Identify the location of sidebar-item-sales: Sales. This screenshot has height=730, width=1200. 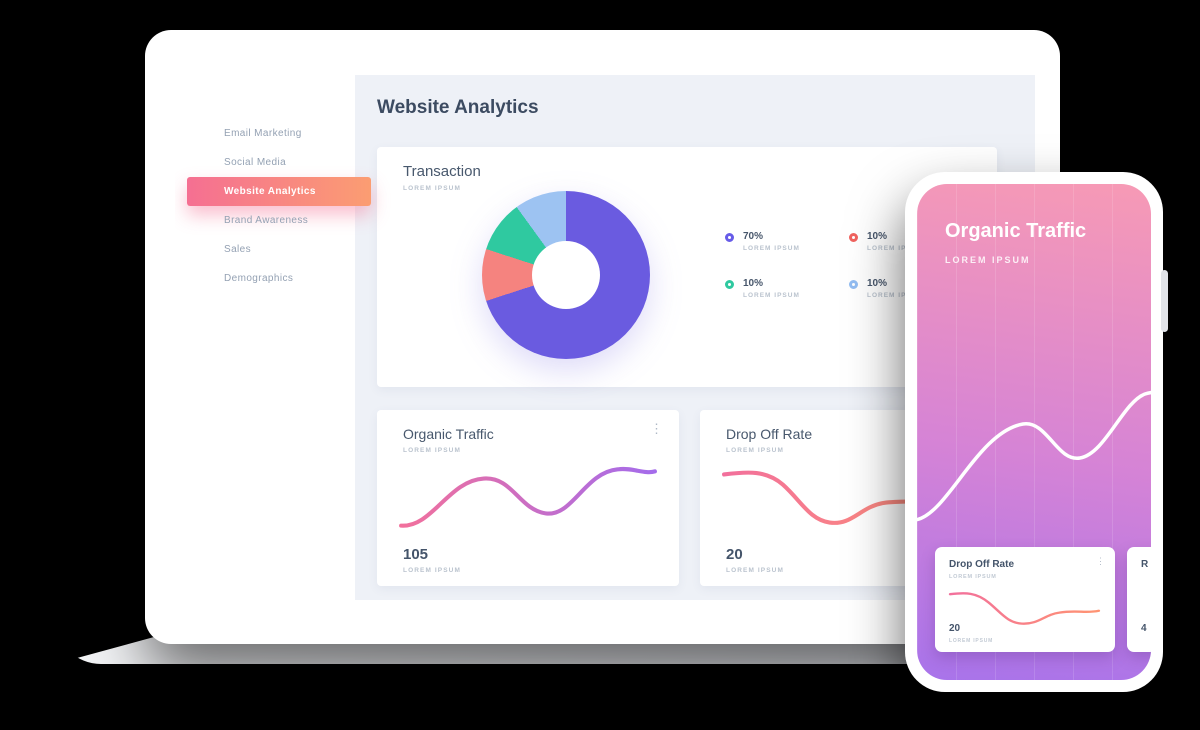
(275, 249).